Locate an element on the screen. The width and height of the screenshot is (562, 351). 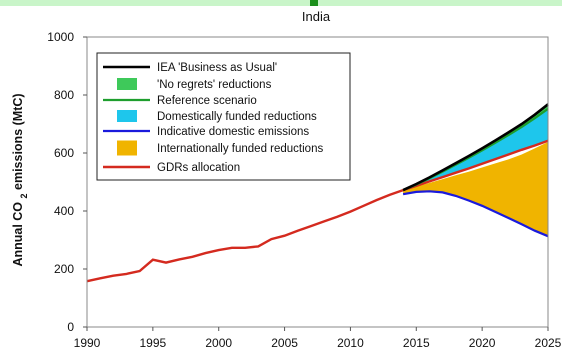
x-tick-label: 1995 is located at coordinates (153, 343).